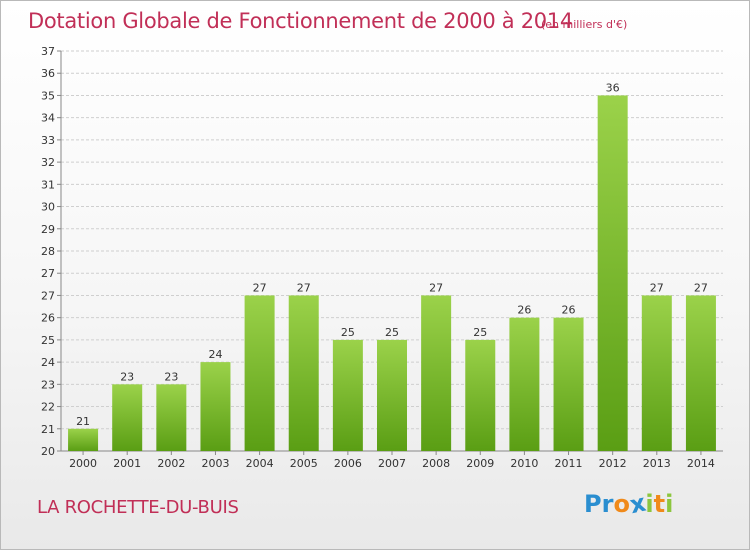  I want to click on proxiti-logo: Proxiti, so click(629, 504).